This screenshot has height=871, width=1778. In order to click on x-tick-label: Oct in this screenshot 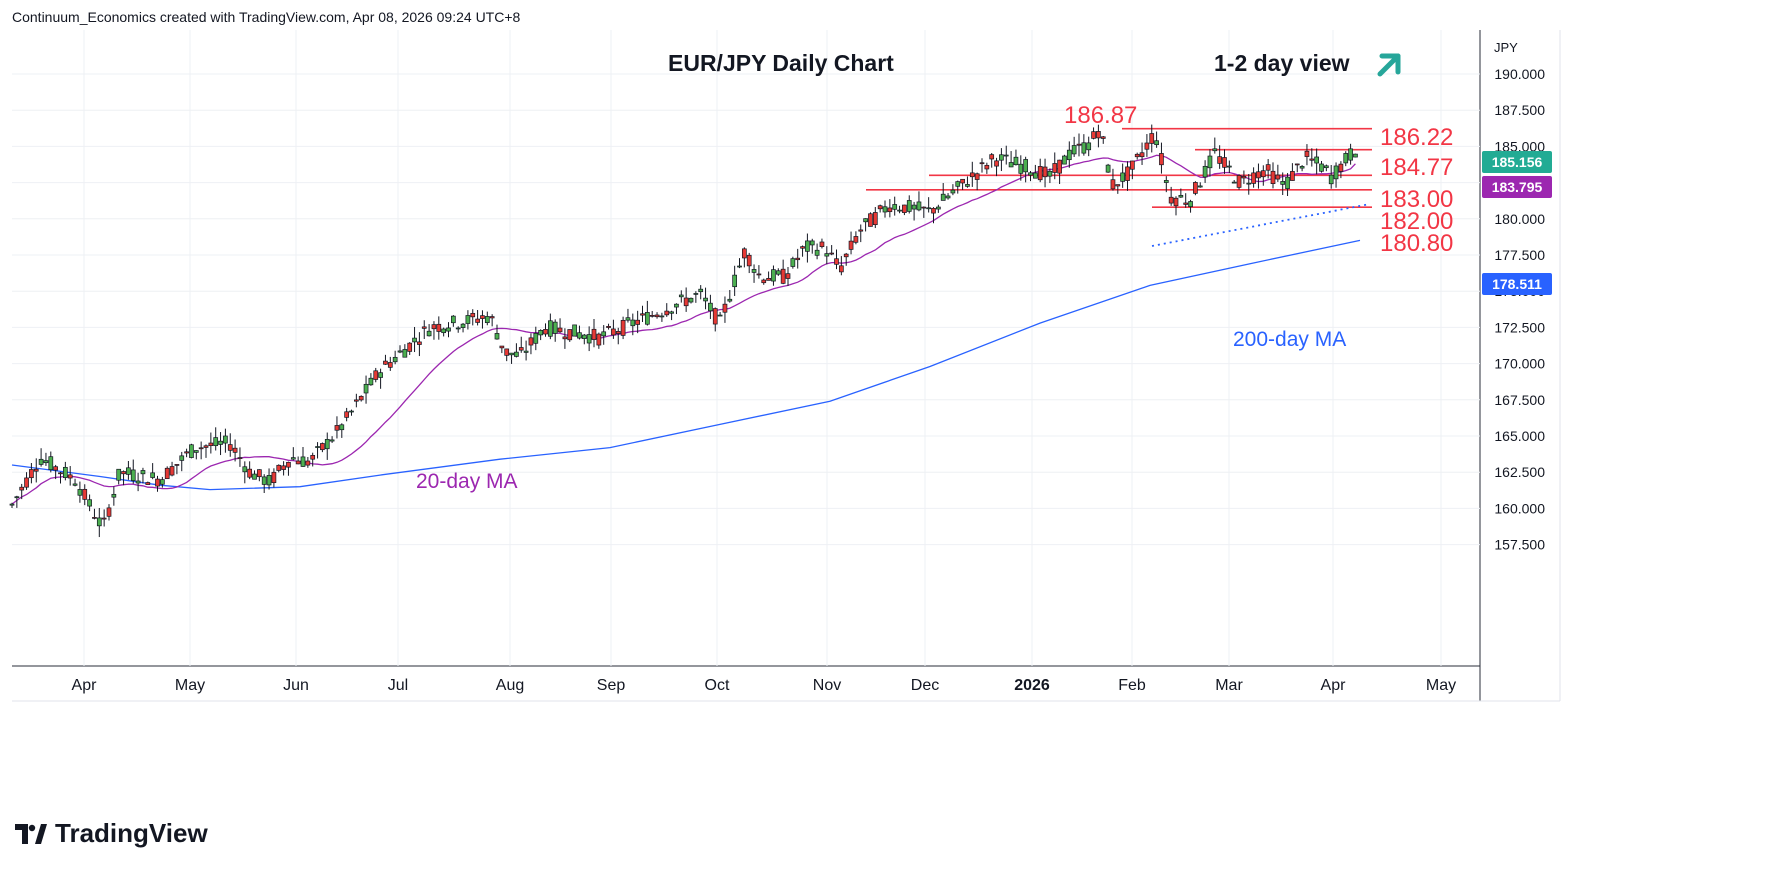, I will do `click(717, 685)`.